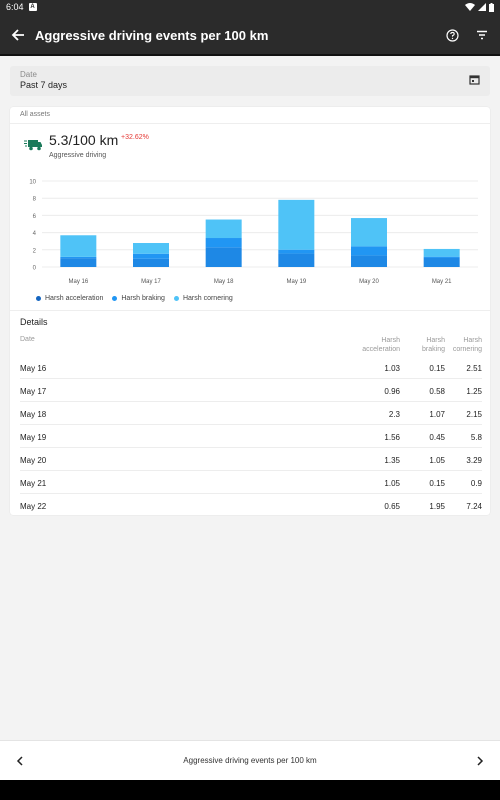 The height and width of the screenshot is (800, 500). I want to click on row-acceleration: 1.35, so click(392, 460).